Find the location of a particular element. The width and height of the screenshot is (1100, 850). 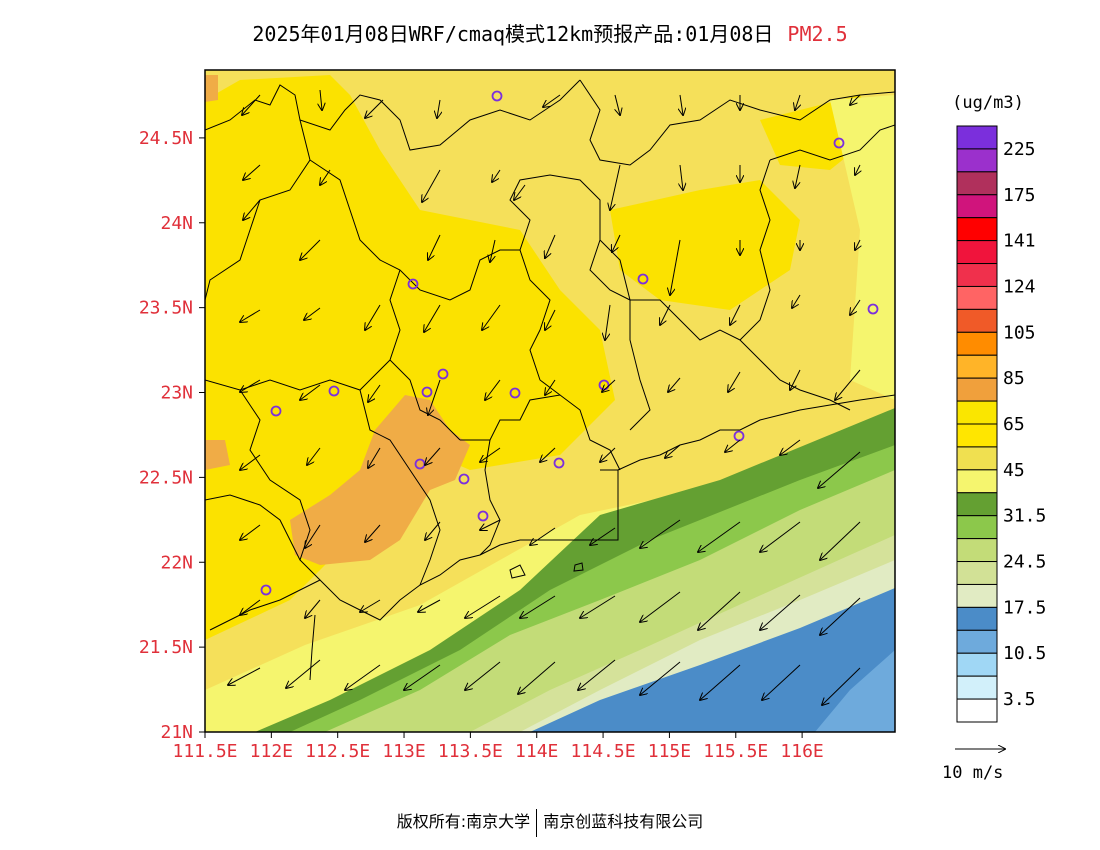

field-45-light-east is located at coordinates (862, 247).